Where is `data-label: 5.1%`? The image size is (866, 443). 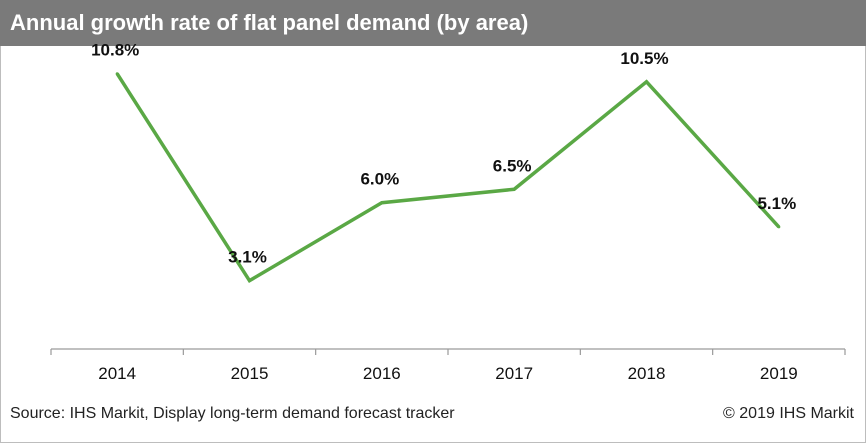
data-label: 5.1% is located at coordinates (776, 203).